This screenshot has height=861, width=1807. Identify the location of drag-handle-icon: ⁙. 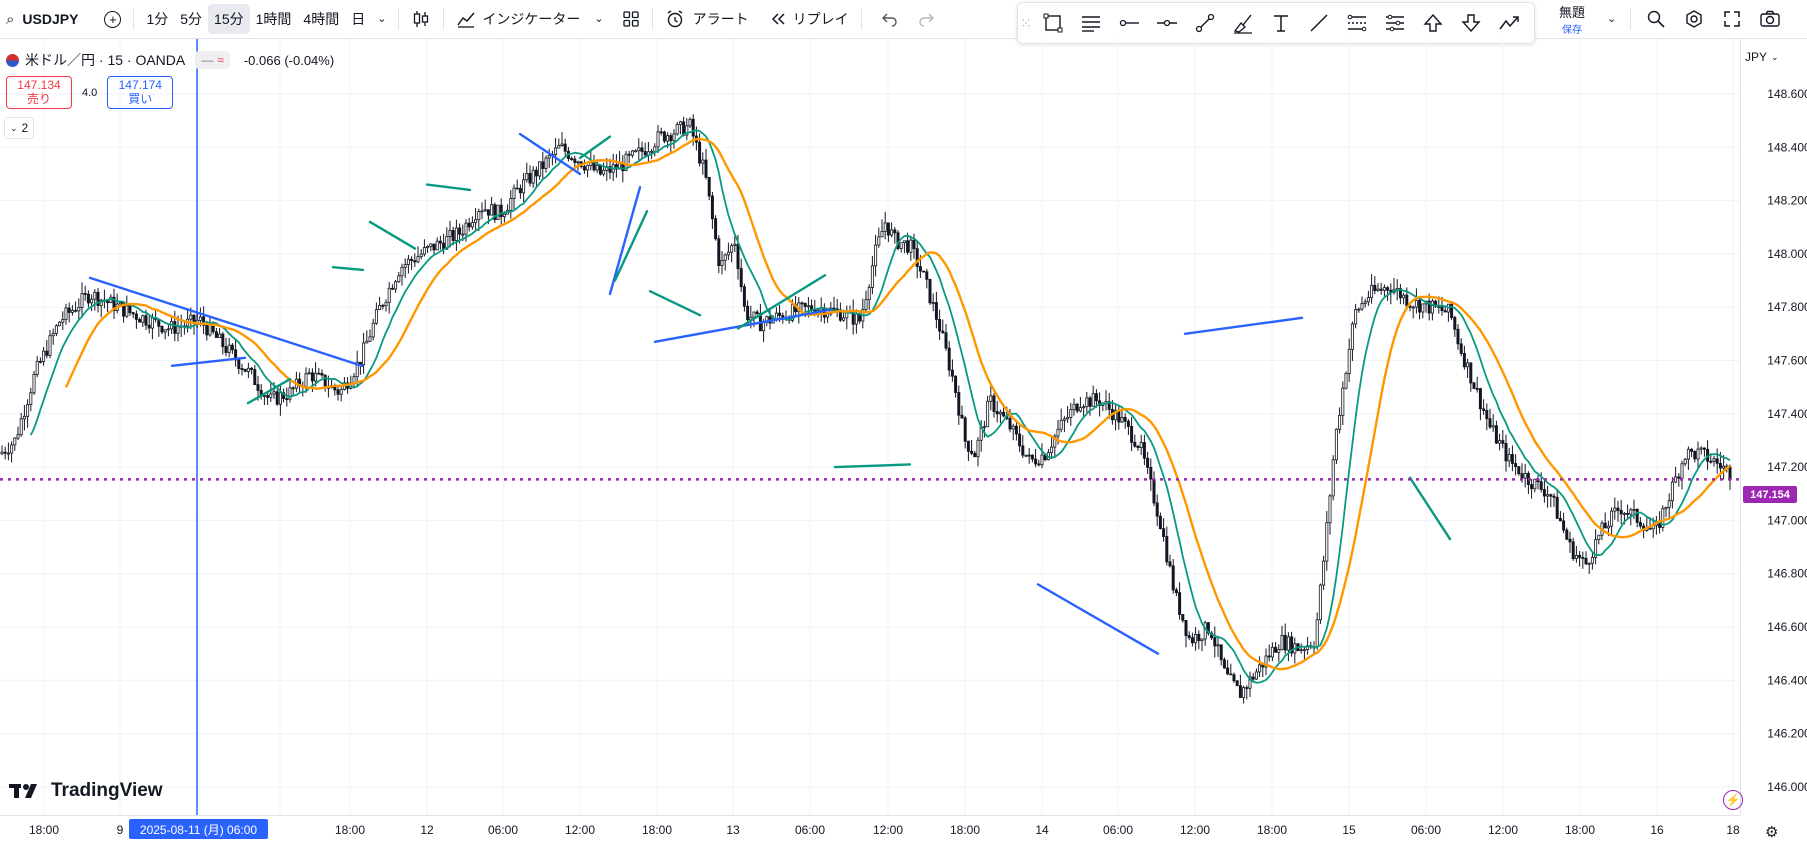
(1026, 22).